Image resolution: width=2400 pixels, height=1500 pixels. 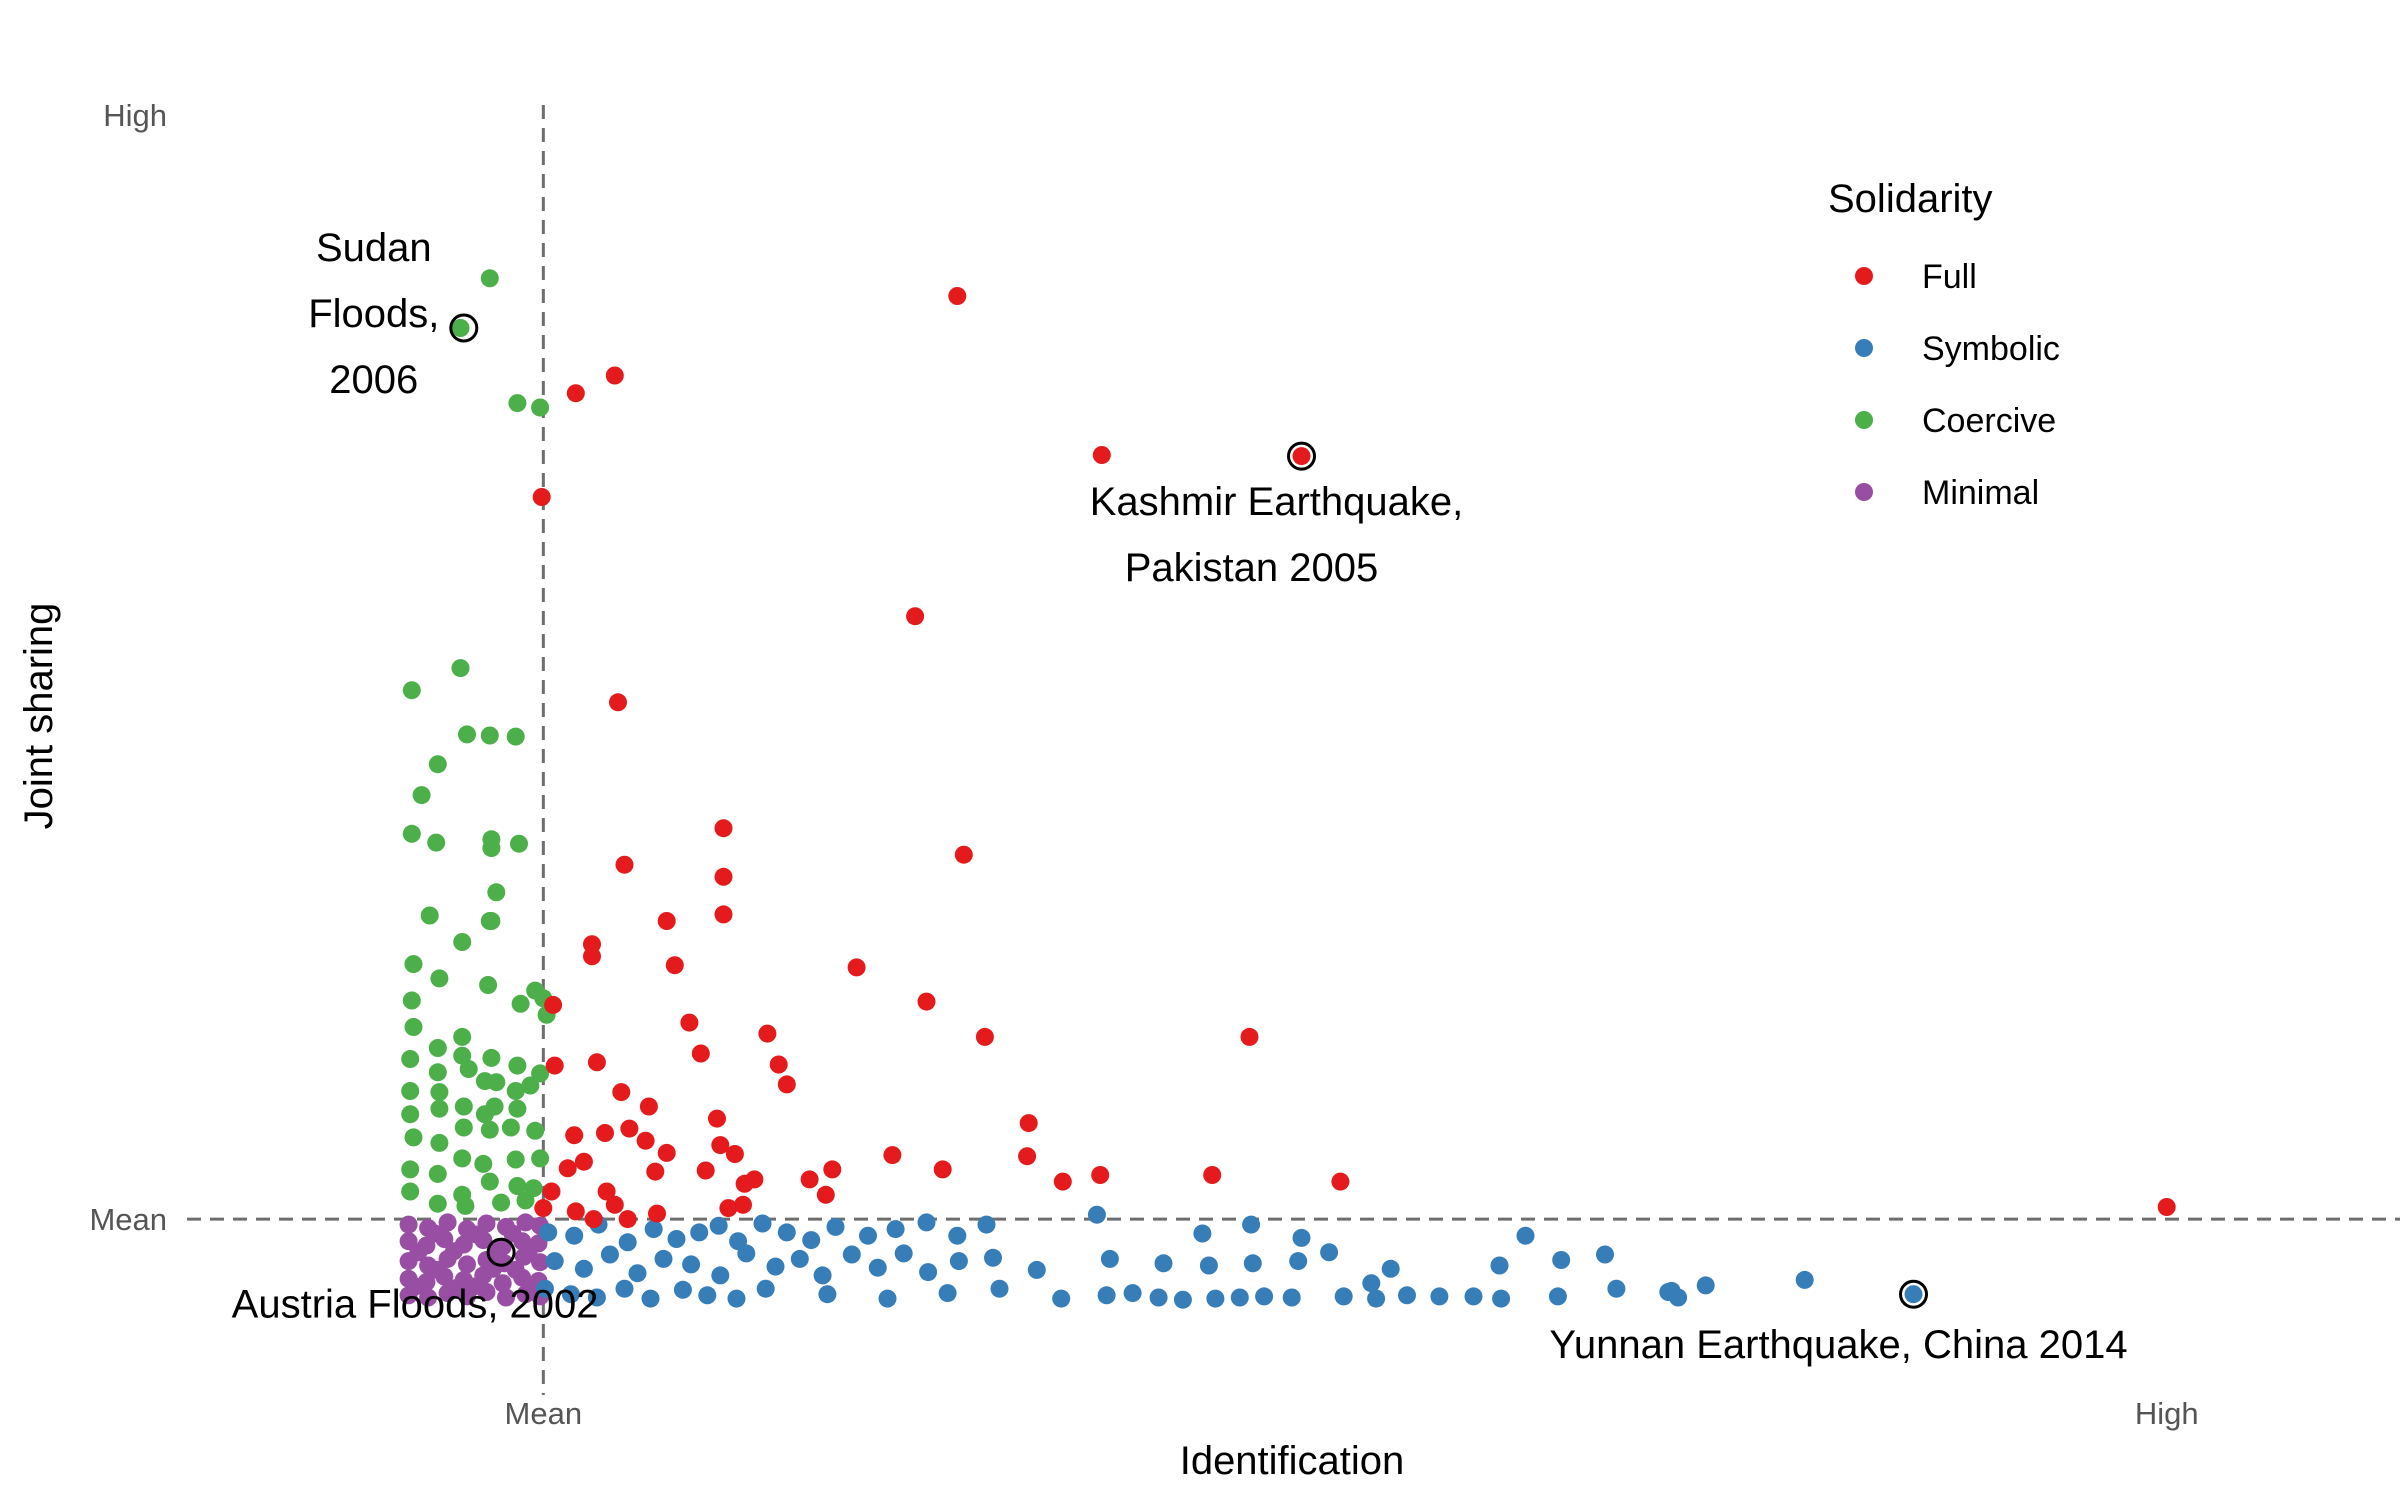 What do you see at coordinates (544, 1413) in the screenshot?
I see `x-tick-label-mean: Mean` at bounding box center [544, 1413].